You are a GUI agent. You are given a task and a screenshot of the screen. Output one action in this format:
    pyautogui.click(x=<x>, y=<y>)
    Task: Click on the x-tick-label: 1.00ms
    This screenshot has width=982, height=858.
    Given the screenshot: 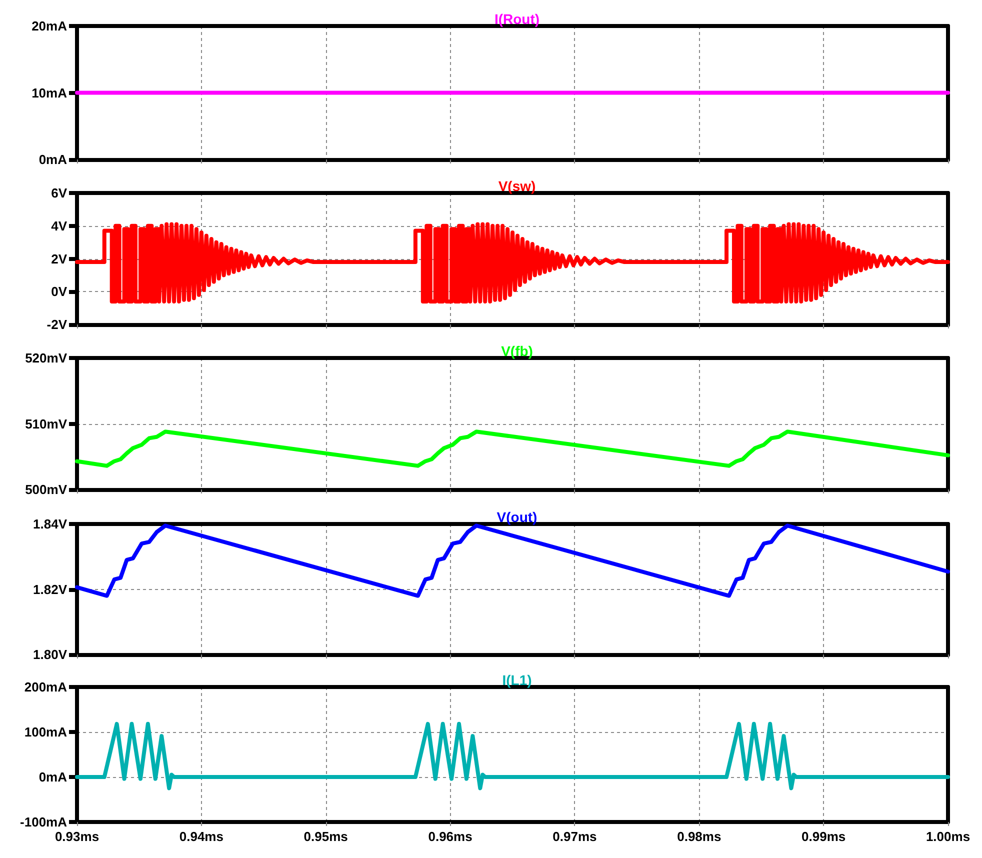 What is the action you would take?
    pyautogui.click(x=948, y=836)
    